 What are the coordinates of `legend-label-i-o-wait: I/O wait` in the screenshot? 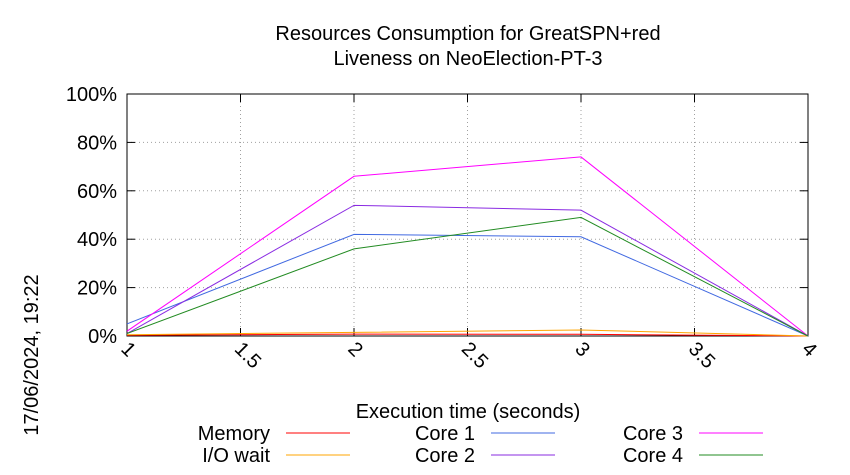 It's located at (236, 456).